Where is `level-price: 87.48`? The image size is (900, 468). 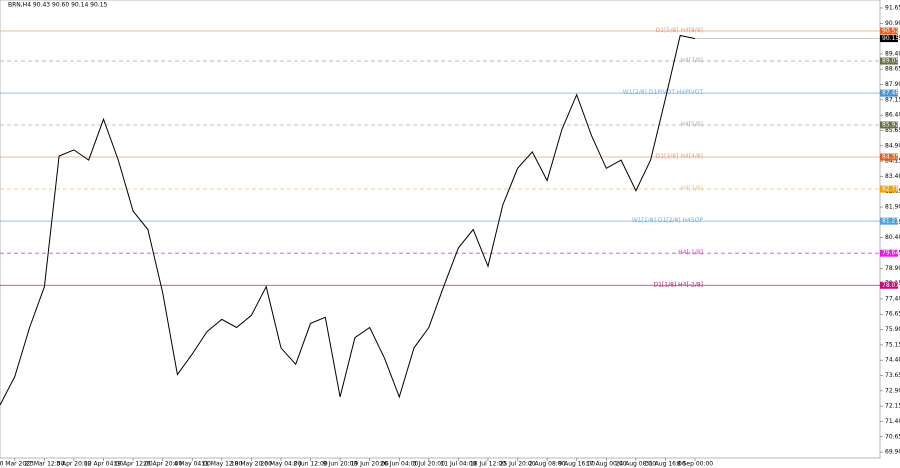 level-price: 87.48 is located at coordinates (890, 93).